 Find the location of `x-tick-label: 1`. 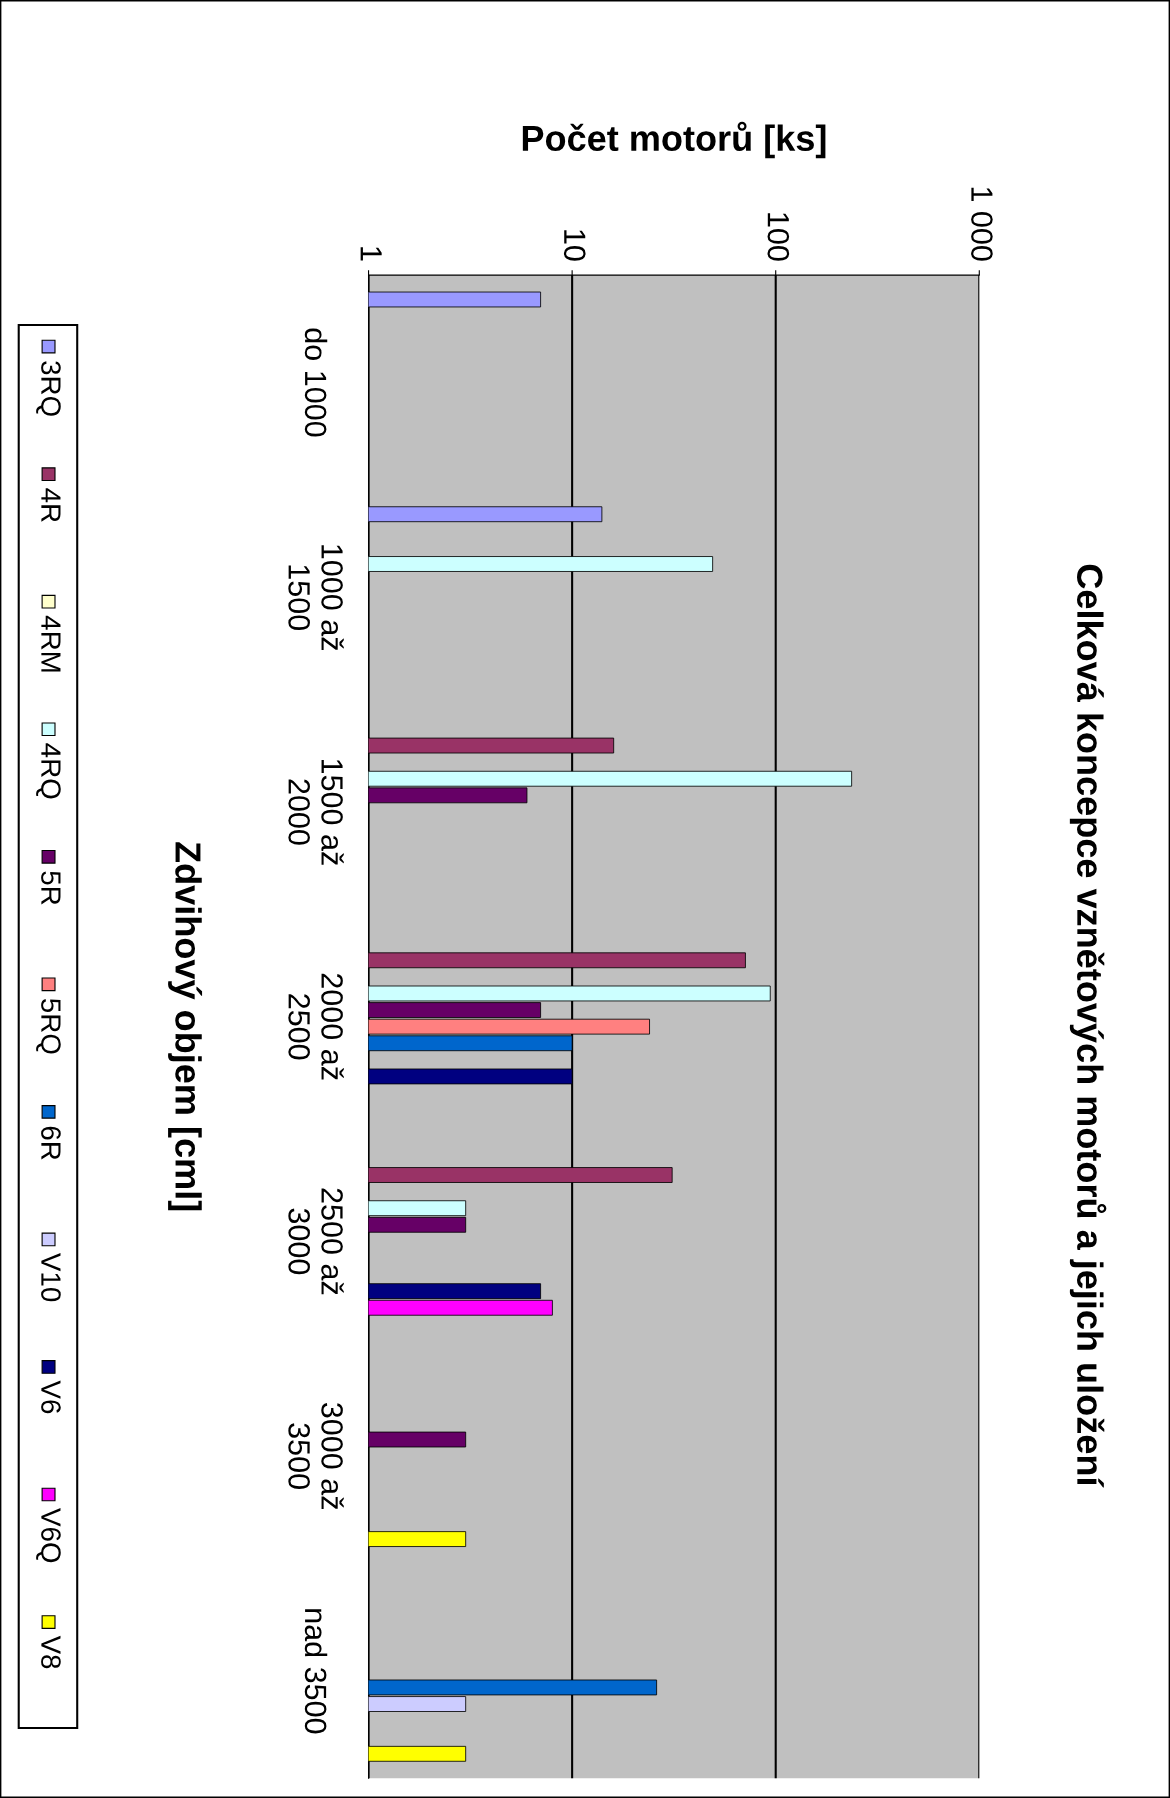

x-tick-label: 1 is located at coordinates (371, 254).